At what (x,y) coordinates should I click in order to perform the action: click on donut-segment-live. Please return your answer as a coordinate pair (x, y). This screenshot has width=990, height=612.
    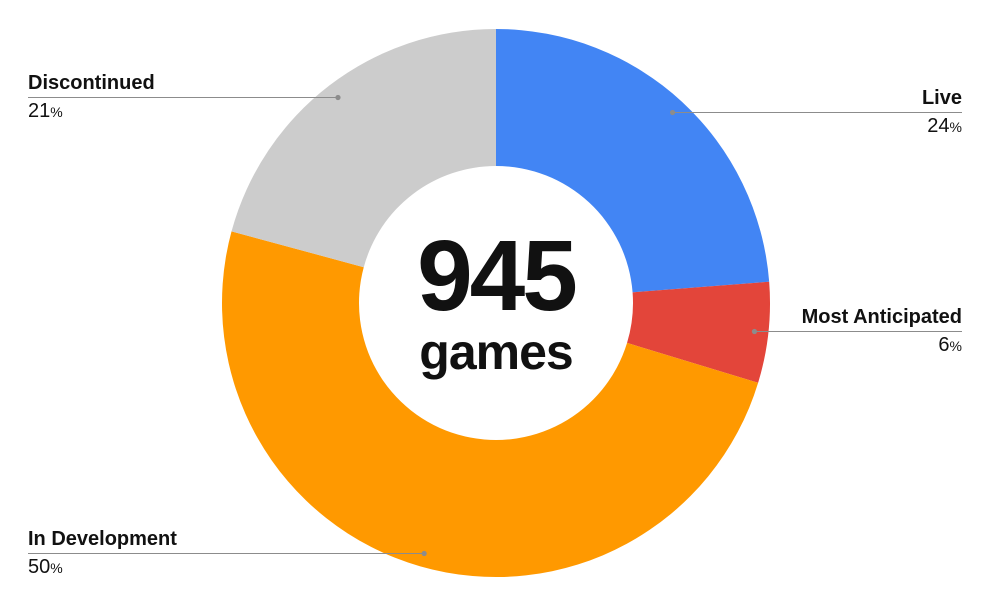
    Looking at the image, I should click on (633, 161).